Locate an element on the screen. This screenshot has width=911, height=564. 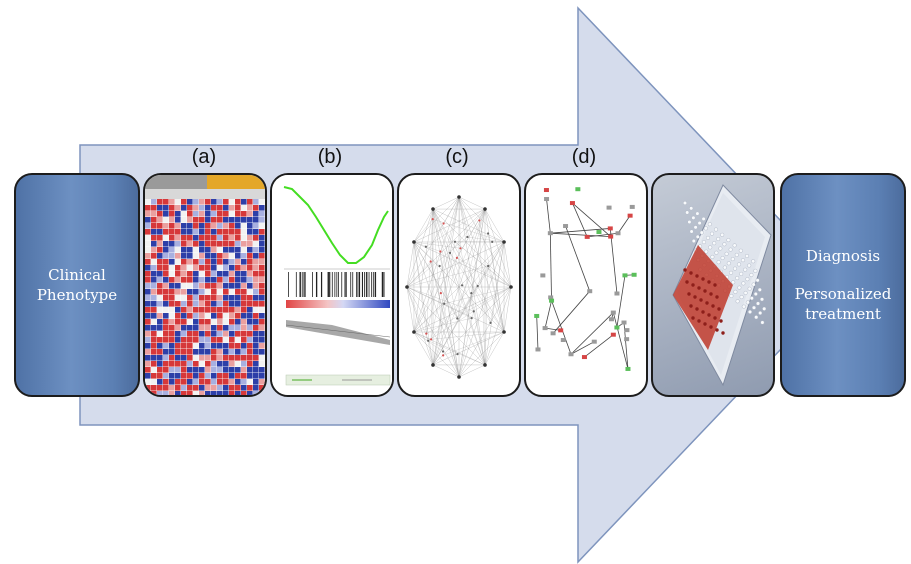
network-star-panel is located at coordinates (459, 285).